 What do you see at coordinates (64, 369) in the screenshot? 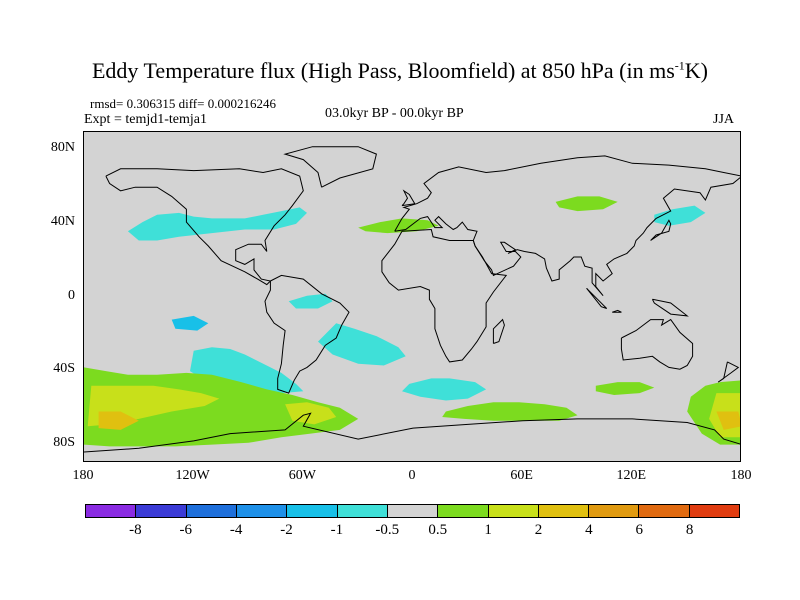
I see `y-tick-label: 40S` at bounding box center [64, 369].